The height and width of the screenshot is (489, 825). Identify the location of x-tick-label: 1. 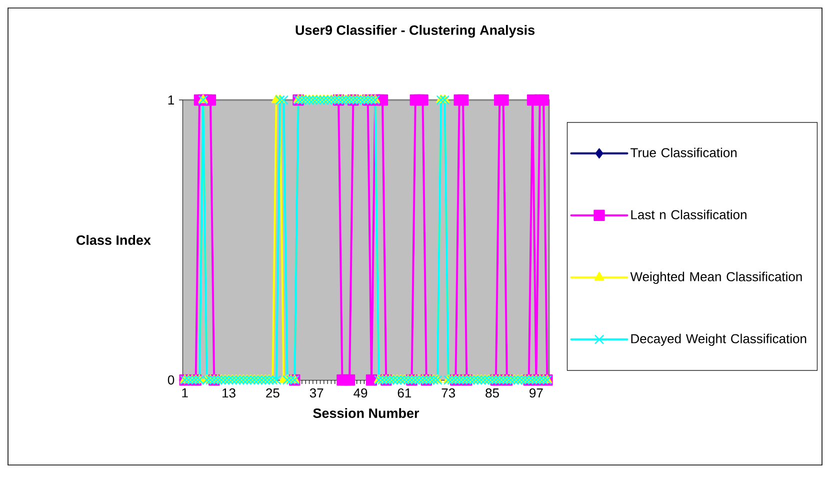
(185, 393).